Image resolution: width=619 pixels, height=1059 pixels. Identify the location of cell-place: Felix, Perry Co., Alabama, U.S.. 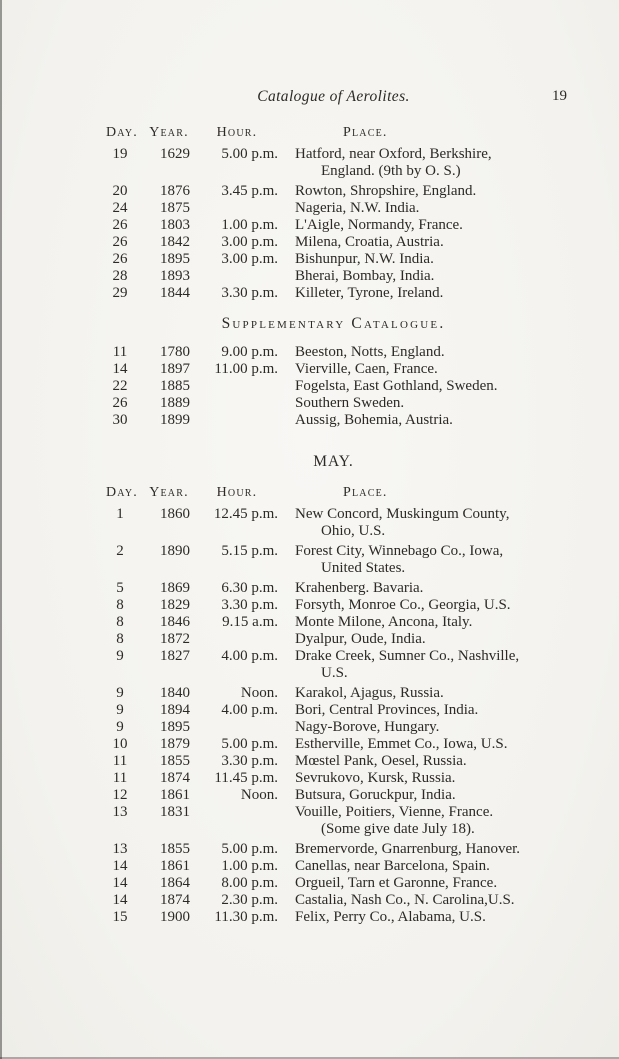
(428, 917).